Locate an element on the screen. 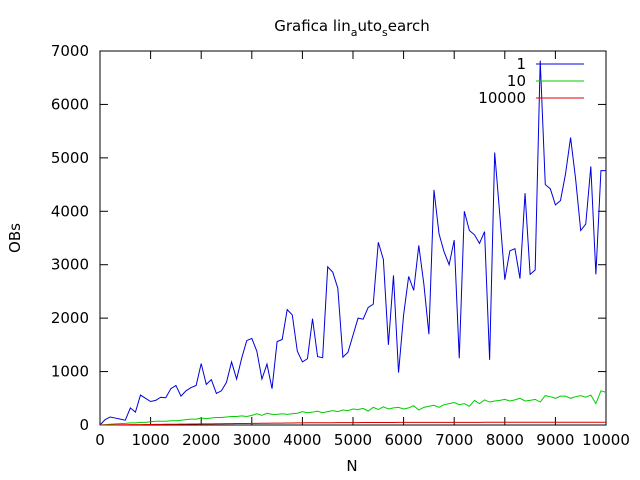 The image size is (640, 480). y-tick-label: 2000 is located at coordinates (70, 318).